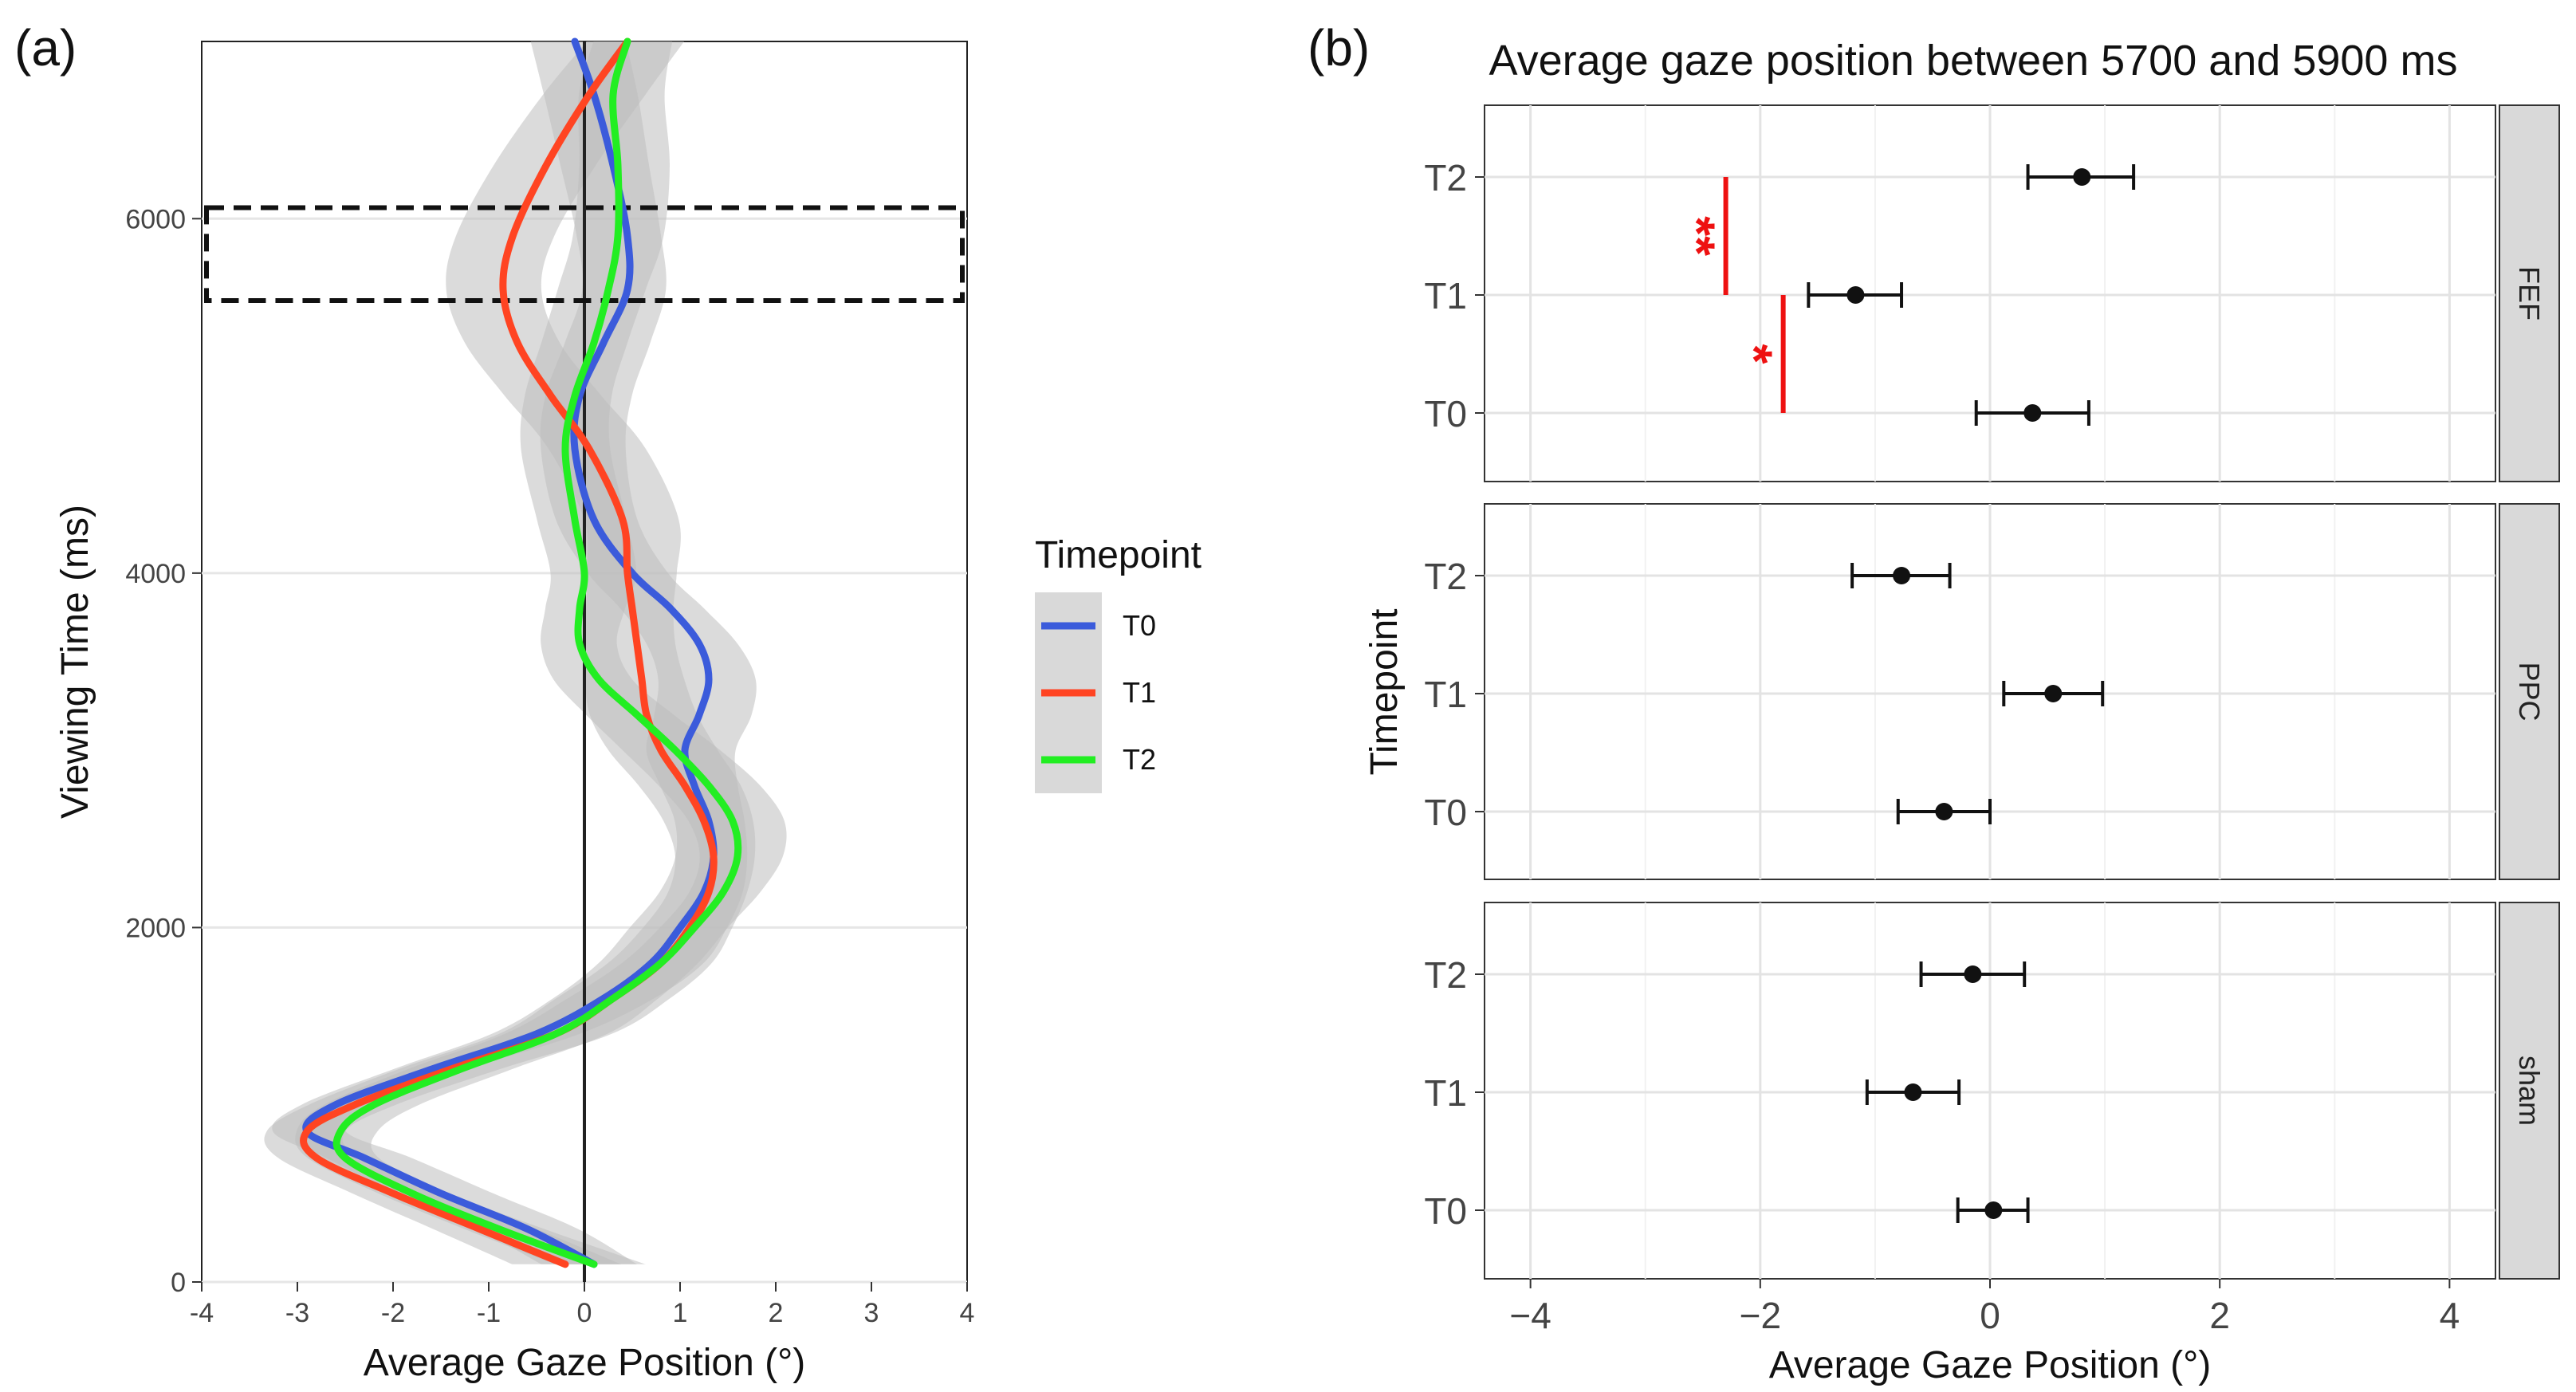  What do you see at coordinates (1140, 760) in the screenshot?
I see `legend-label-t2: T2` at bounding box center [1140, 760].